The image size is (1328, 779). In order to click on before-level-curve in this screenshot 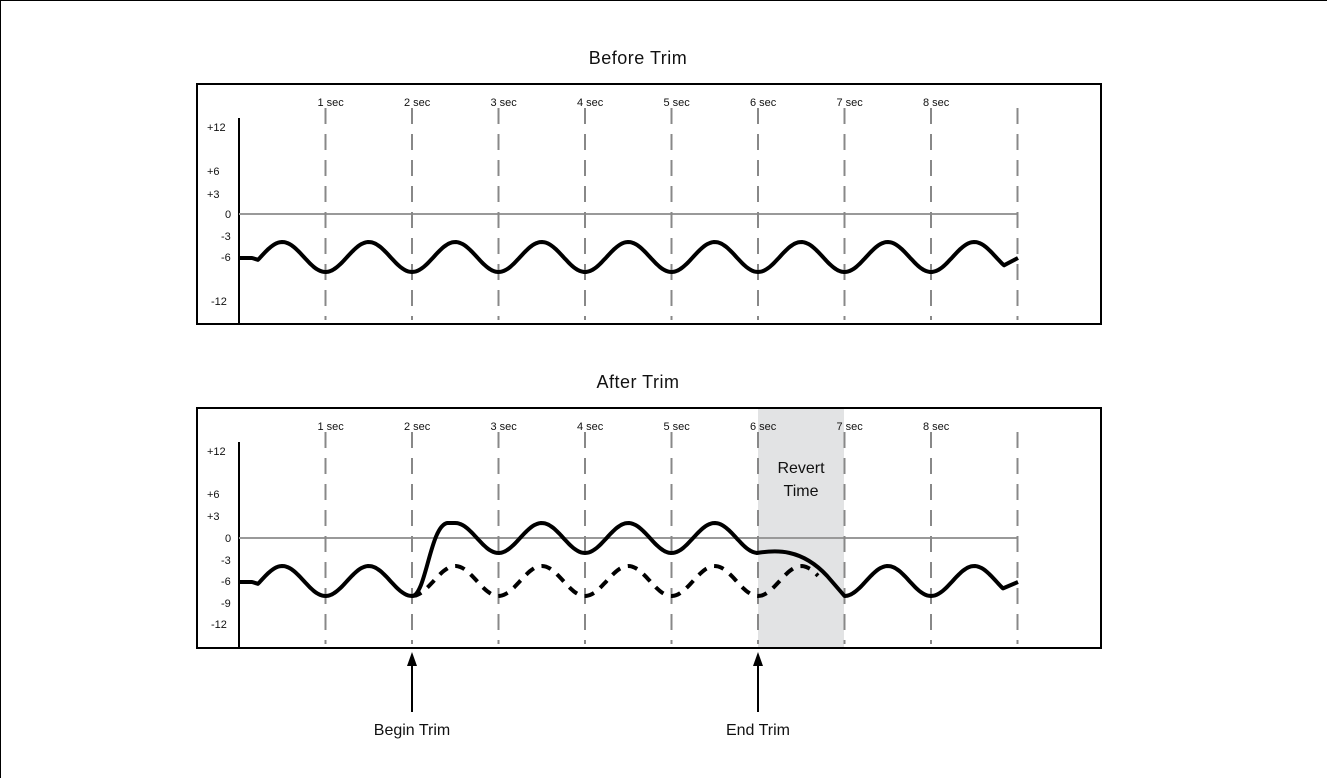, I will do `click(629, 257)`.